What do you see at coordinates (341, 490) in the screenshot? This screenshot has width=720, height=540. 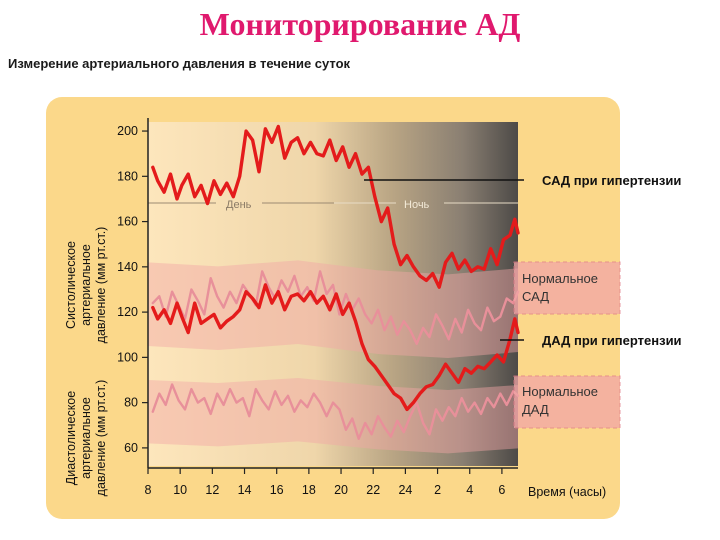 I see `x-tick-label-6: 20` at bounding box center [341, 490].